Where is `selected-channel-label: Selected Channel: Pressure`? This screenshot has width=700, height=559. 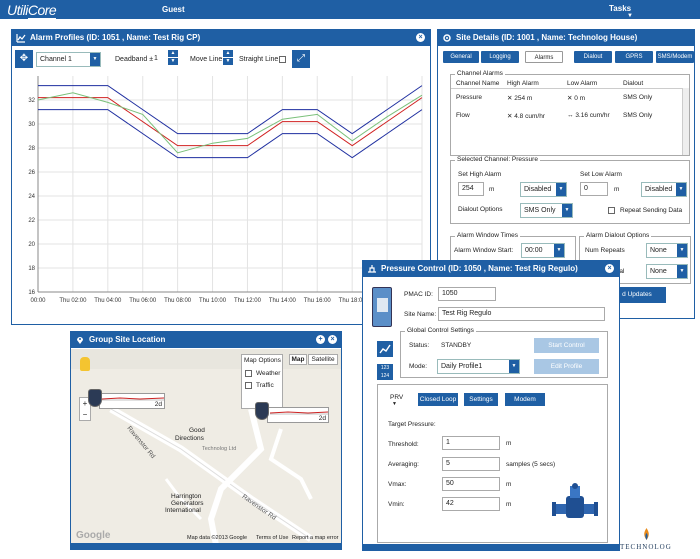
selected-channel-label: Selected Channel: Pressure is located at coordinates (497, 159).